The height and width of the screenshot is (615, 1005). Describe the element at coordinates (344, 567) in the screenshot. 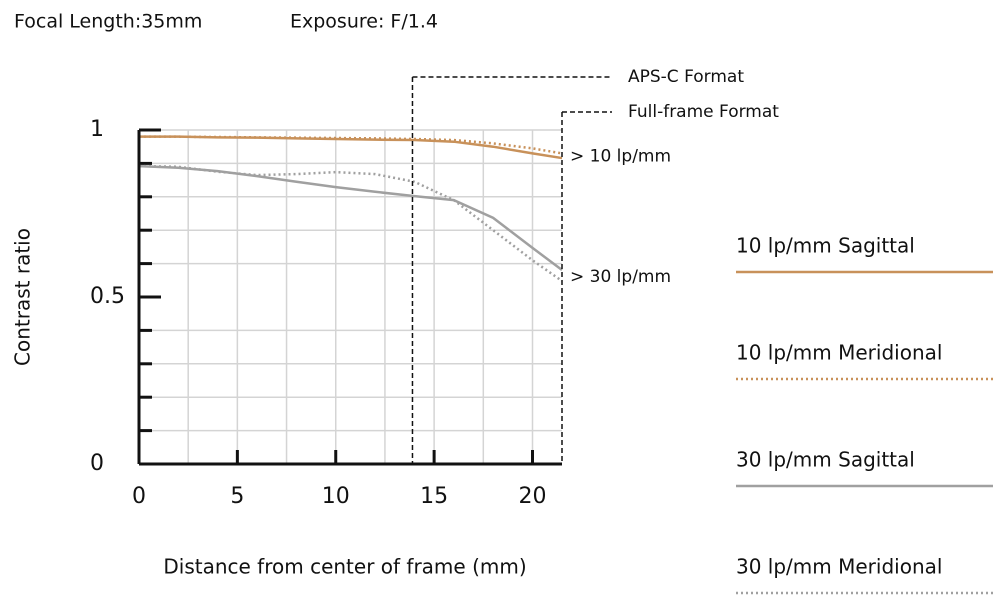

I see `x-axis-label: Distance from center of frame (mm)` at that location.